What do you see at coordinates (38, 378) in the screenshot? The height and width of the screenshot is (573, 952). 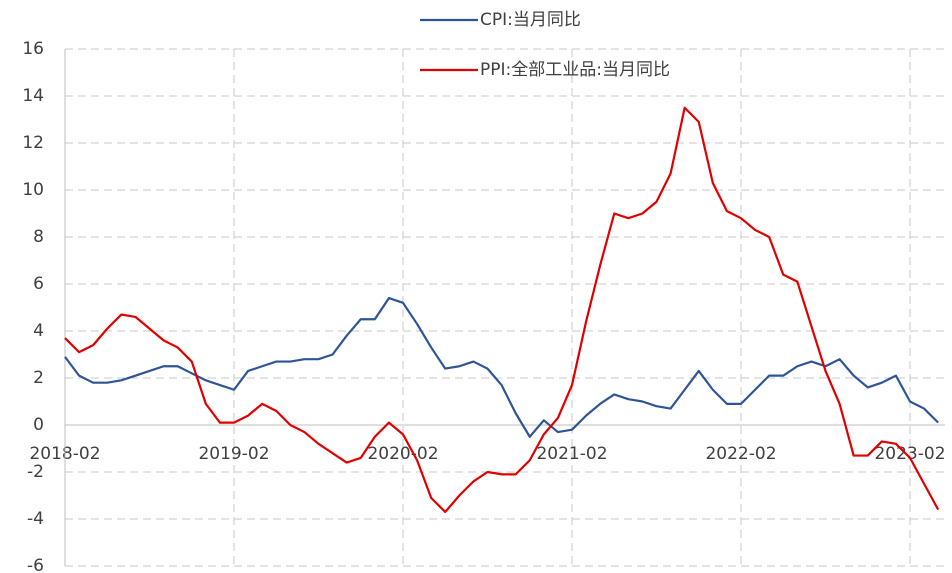 I see `y-tick-label: 2` at bounding box center [38, 378].